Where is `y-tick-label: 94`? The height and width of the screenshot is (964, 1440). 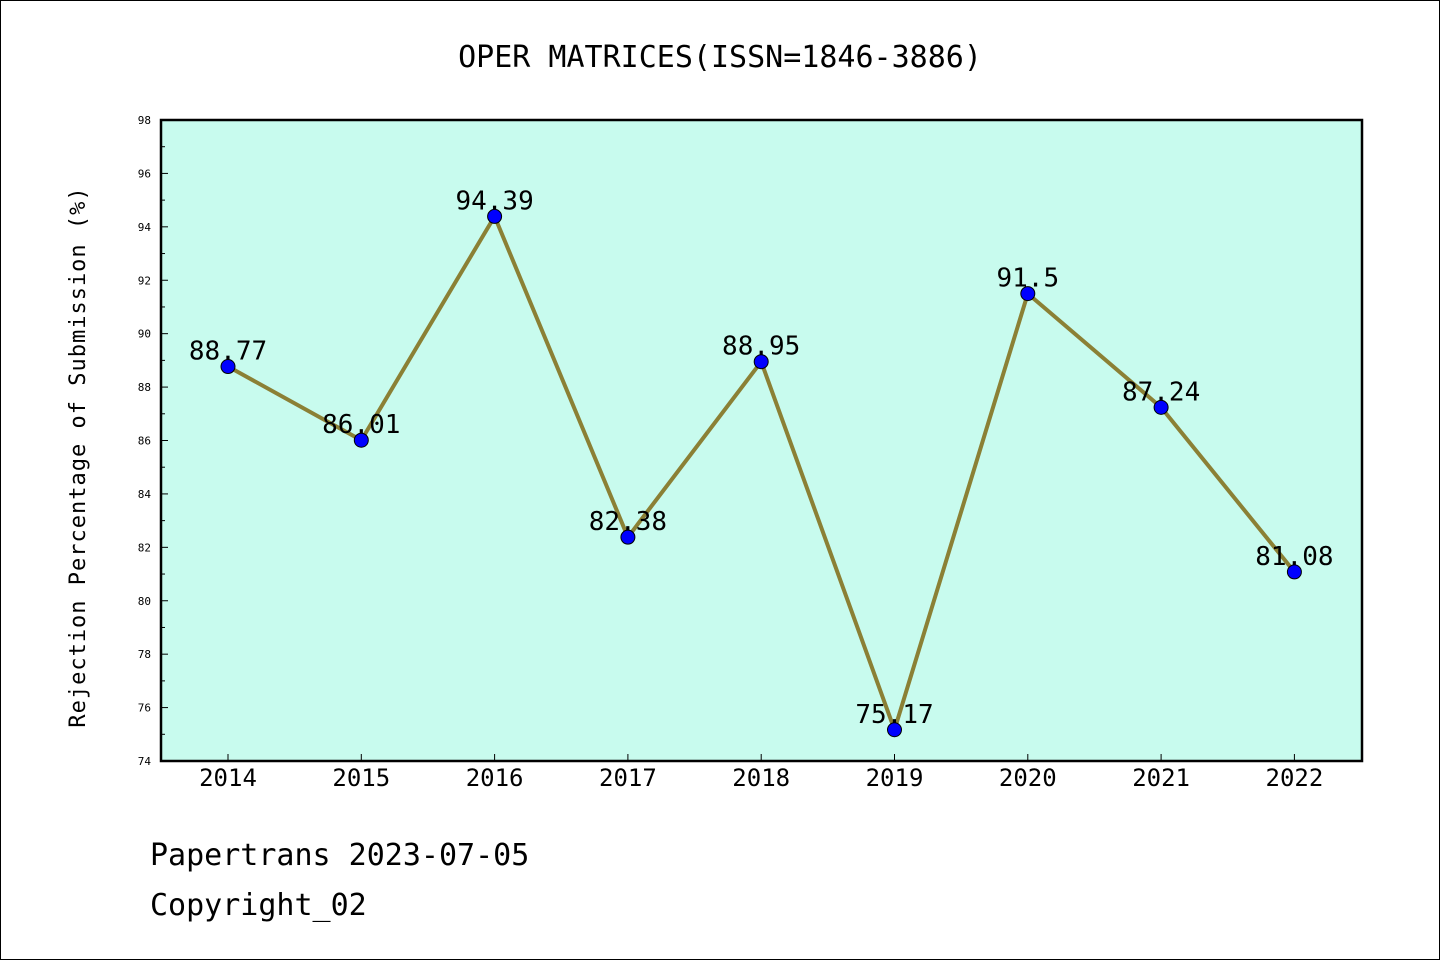 y-tick-label: 94 is located at coordinates (145, 227).